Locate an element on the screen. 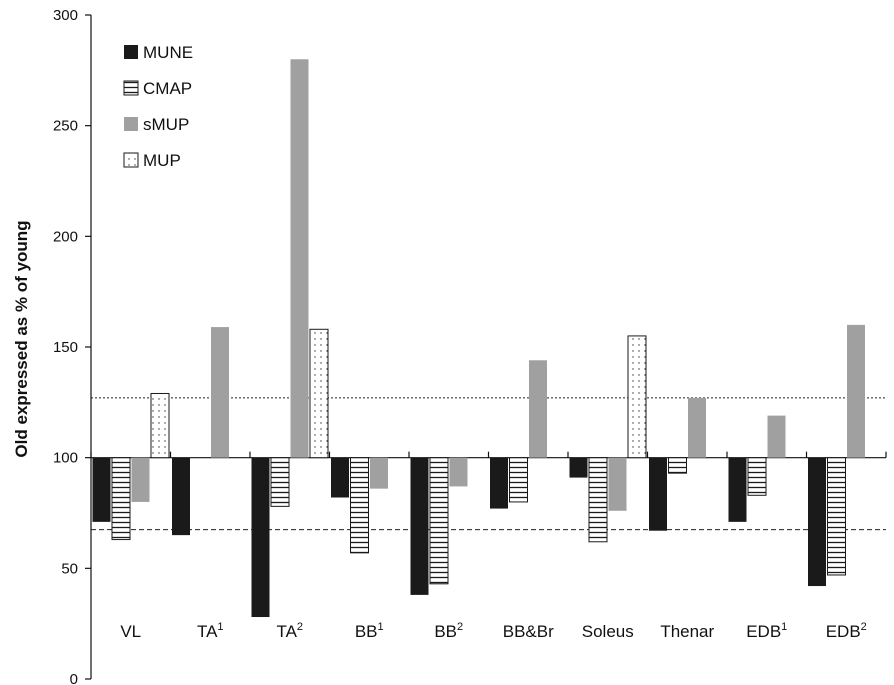 The image size is (894, 685). bar-mup-soleus is located at coordinates (637, 397).